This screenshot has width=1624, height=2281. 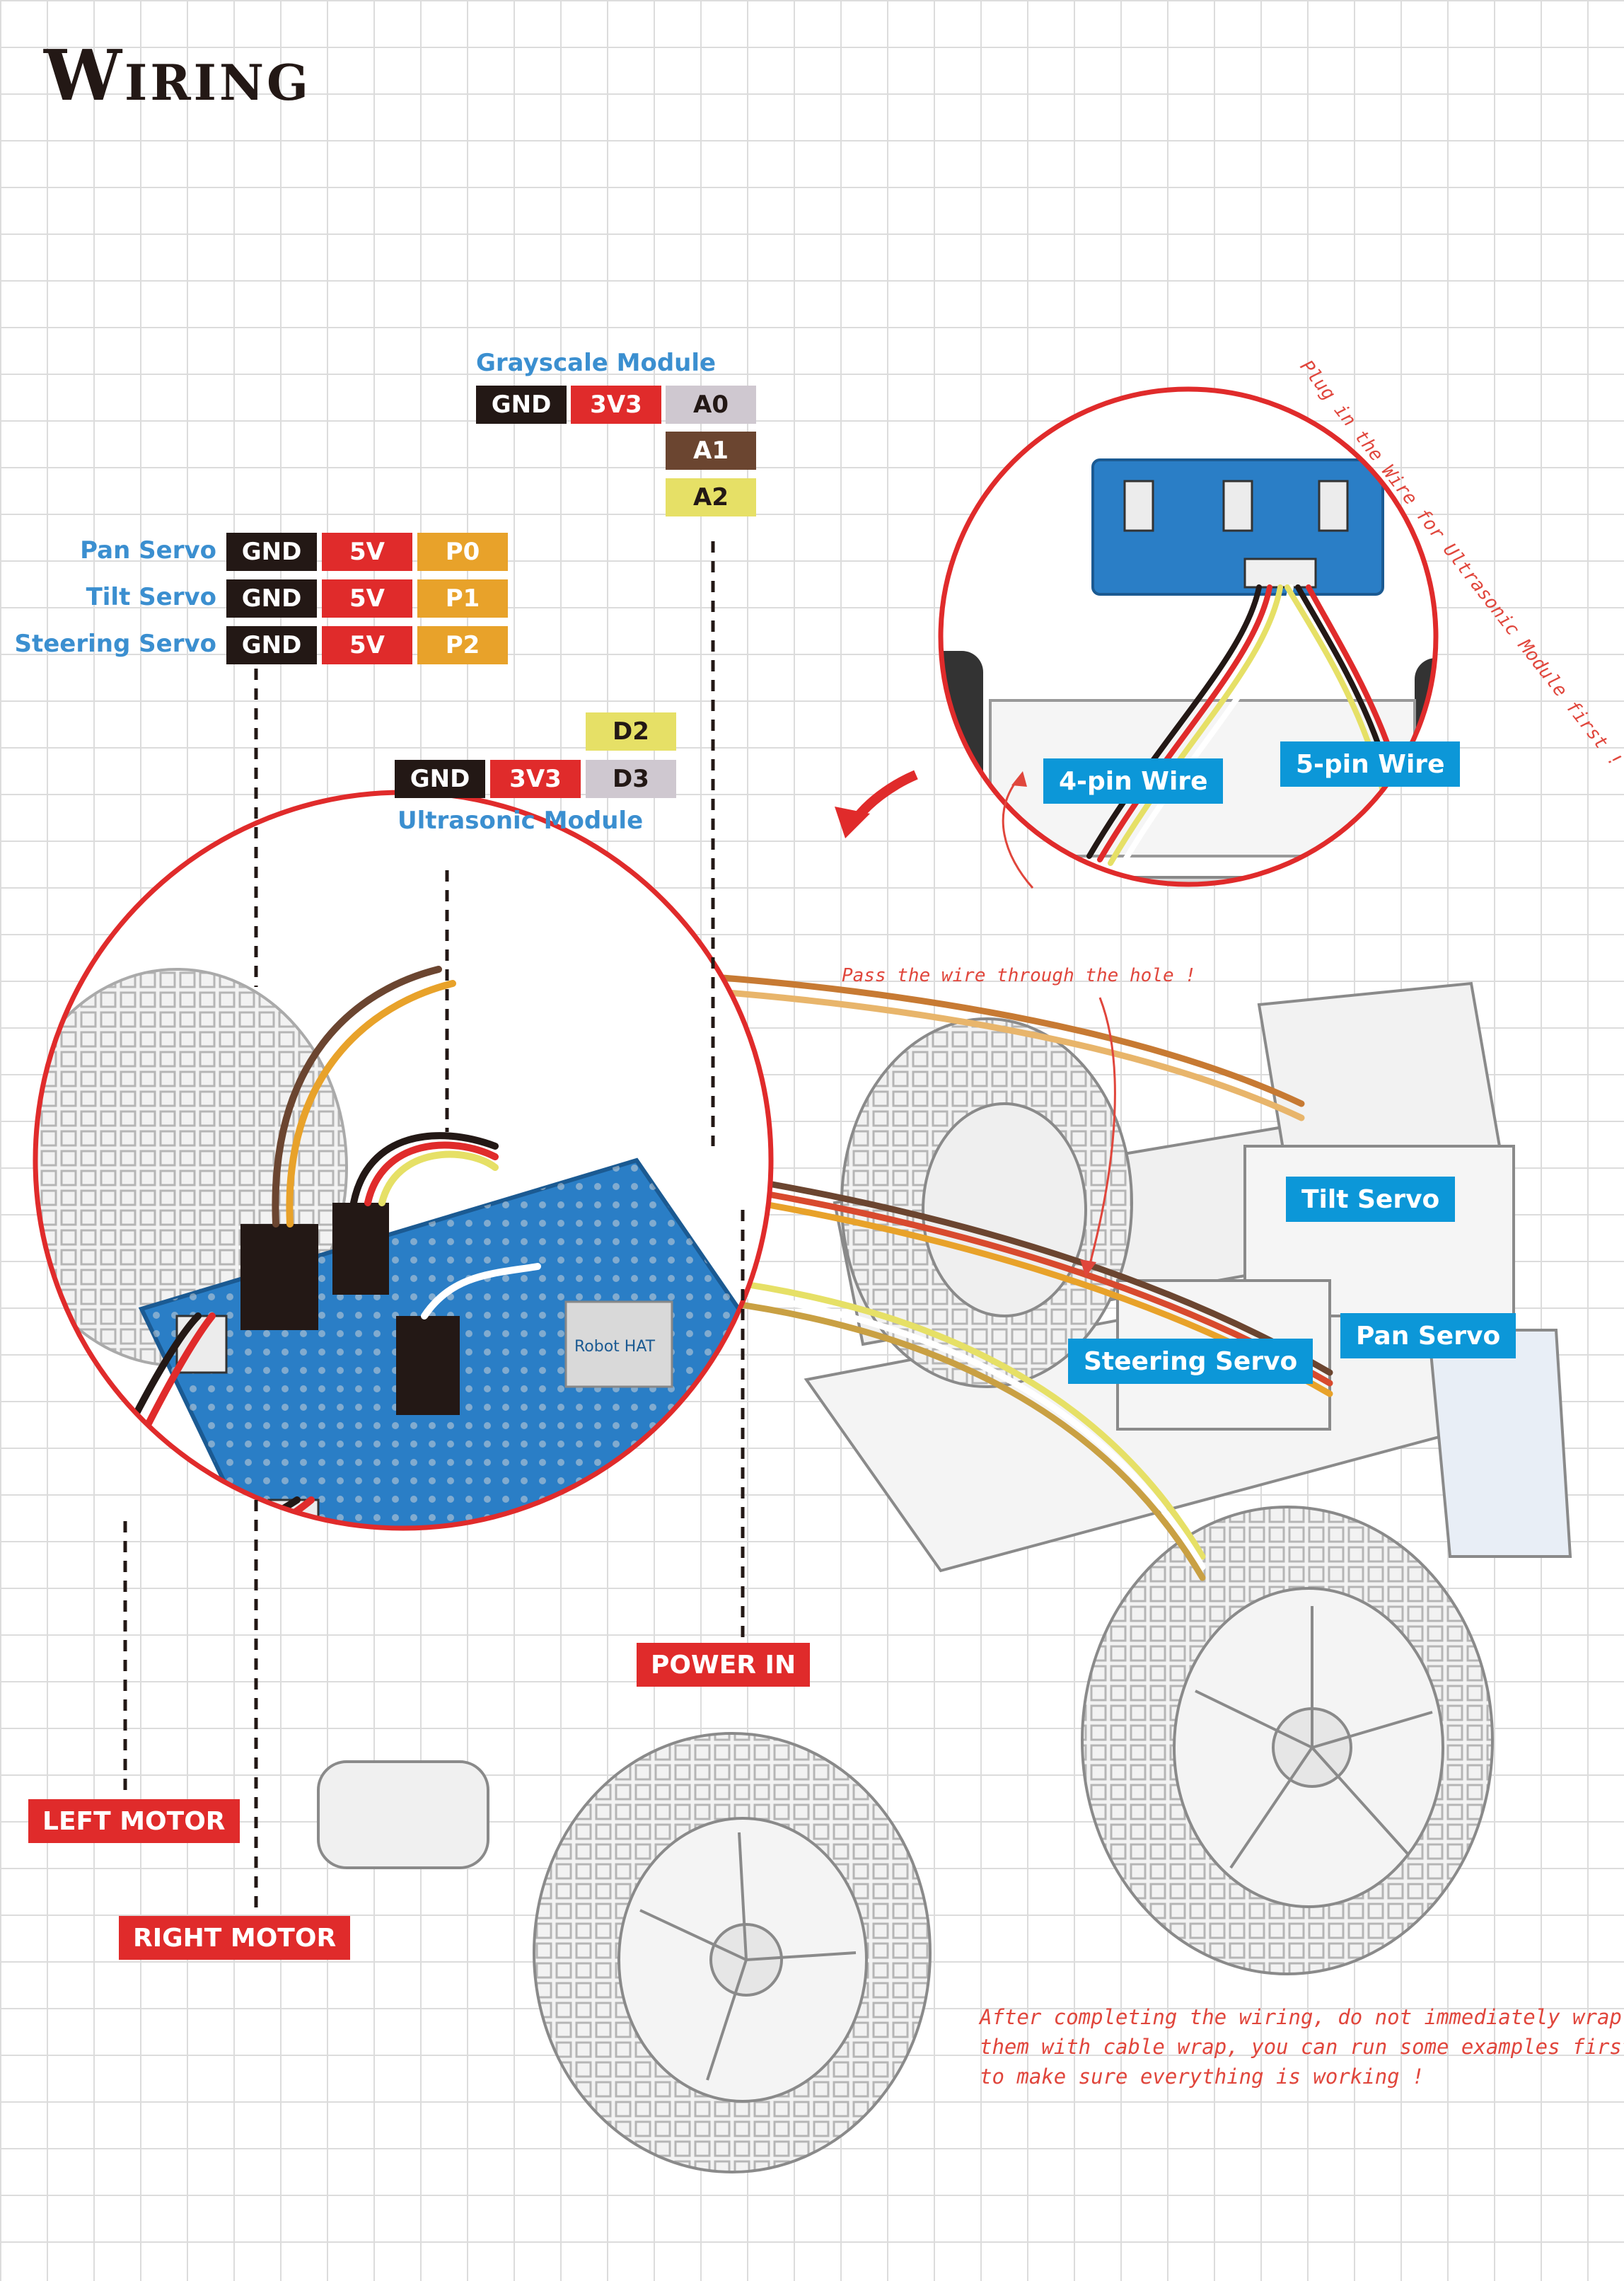 What do you see at coordinates (1287, 1740) in the screenshot?
I see `front-right-wheel` at bounding box center [1287, 1740].